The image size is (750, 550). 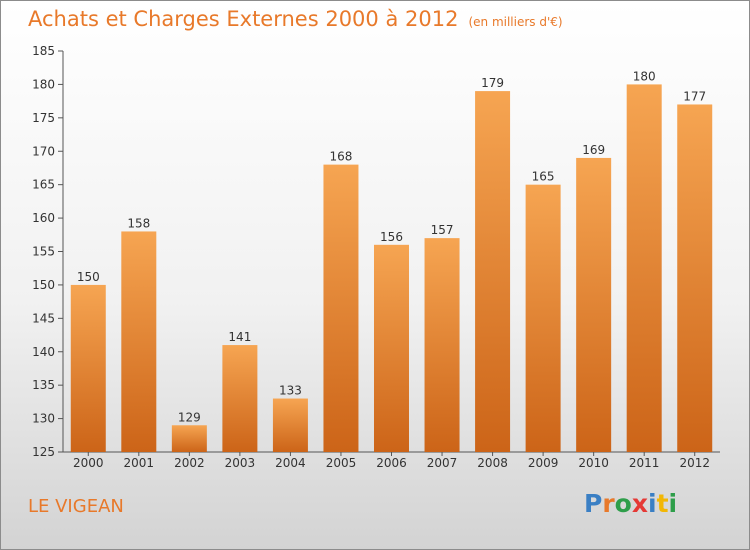 What do you see at coordinates (239, 337) in the screenshot?
I see `data-label: 141` at bounding box center [239, 337].